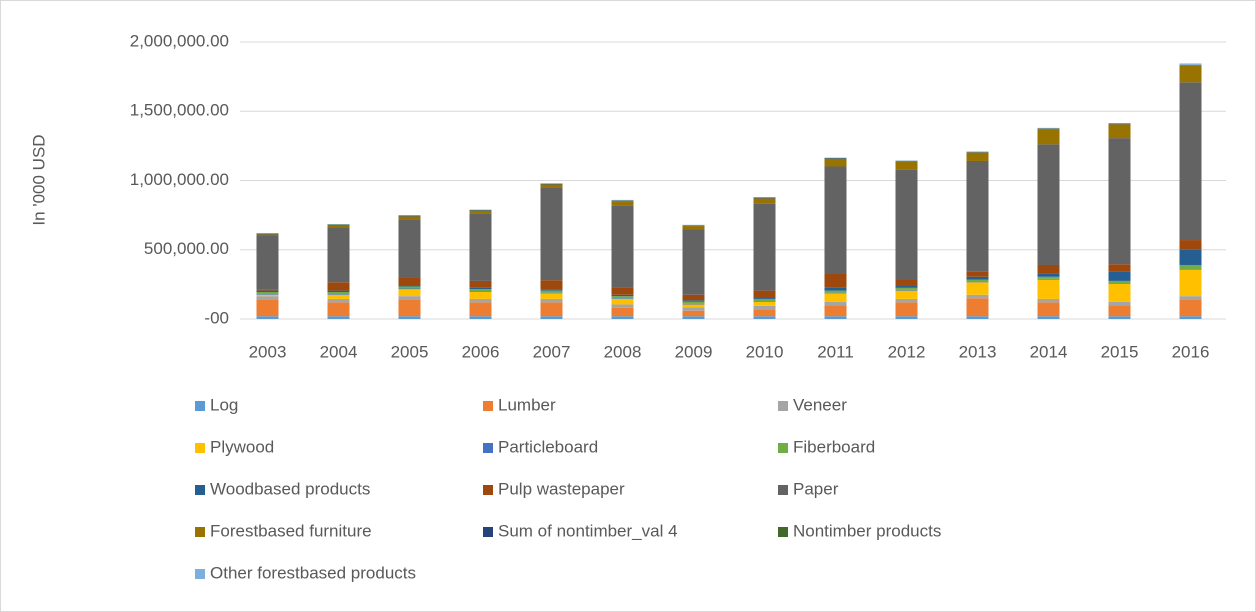 Image resolution: width=1256 pixels, height=612 pixels. Describe the element at coordinates (224, 404) in the screenshot. I see `legend-label: Log` at that location.